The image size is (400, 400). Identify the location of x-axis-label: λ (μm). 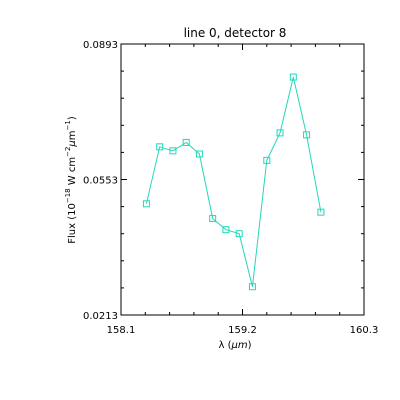
(234, 345).